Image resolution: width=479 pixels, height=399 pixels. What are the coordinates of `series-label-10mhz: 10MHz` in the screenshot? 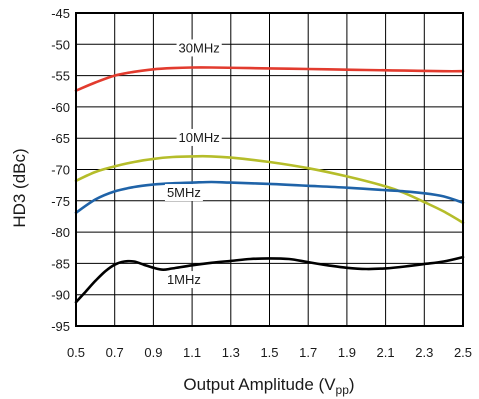 It's located at (199, 137).